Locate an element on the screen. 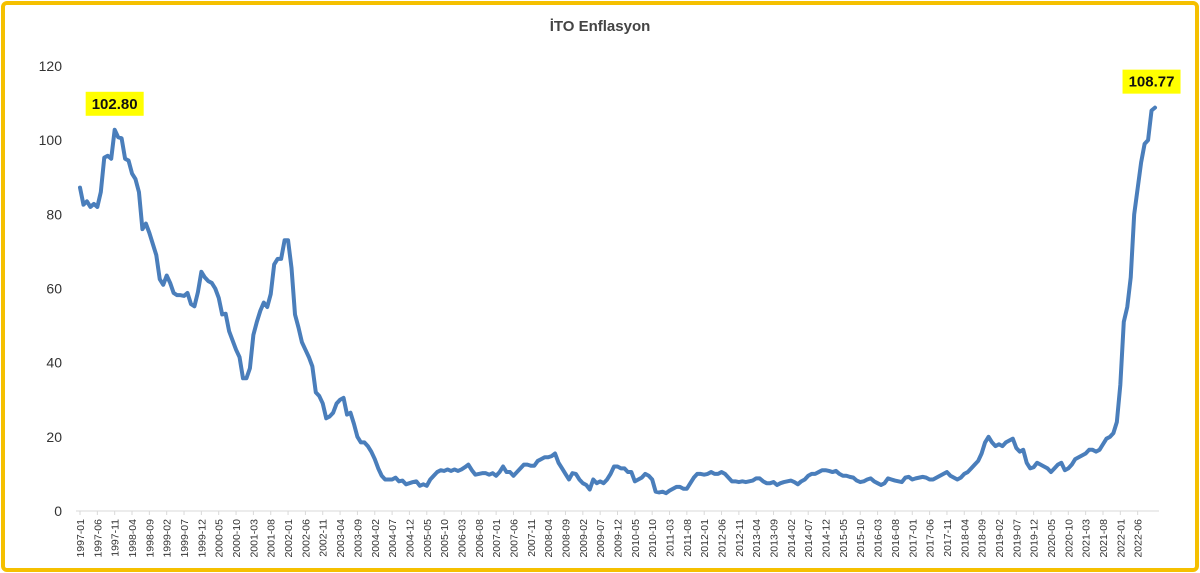 This screenshot has width=1200, height=573. x-tick-label: 1998-04 is located at coordinates (133, 538).